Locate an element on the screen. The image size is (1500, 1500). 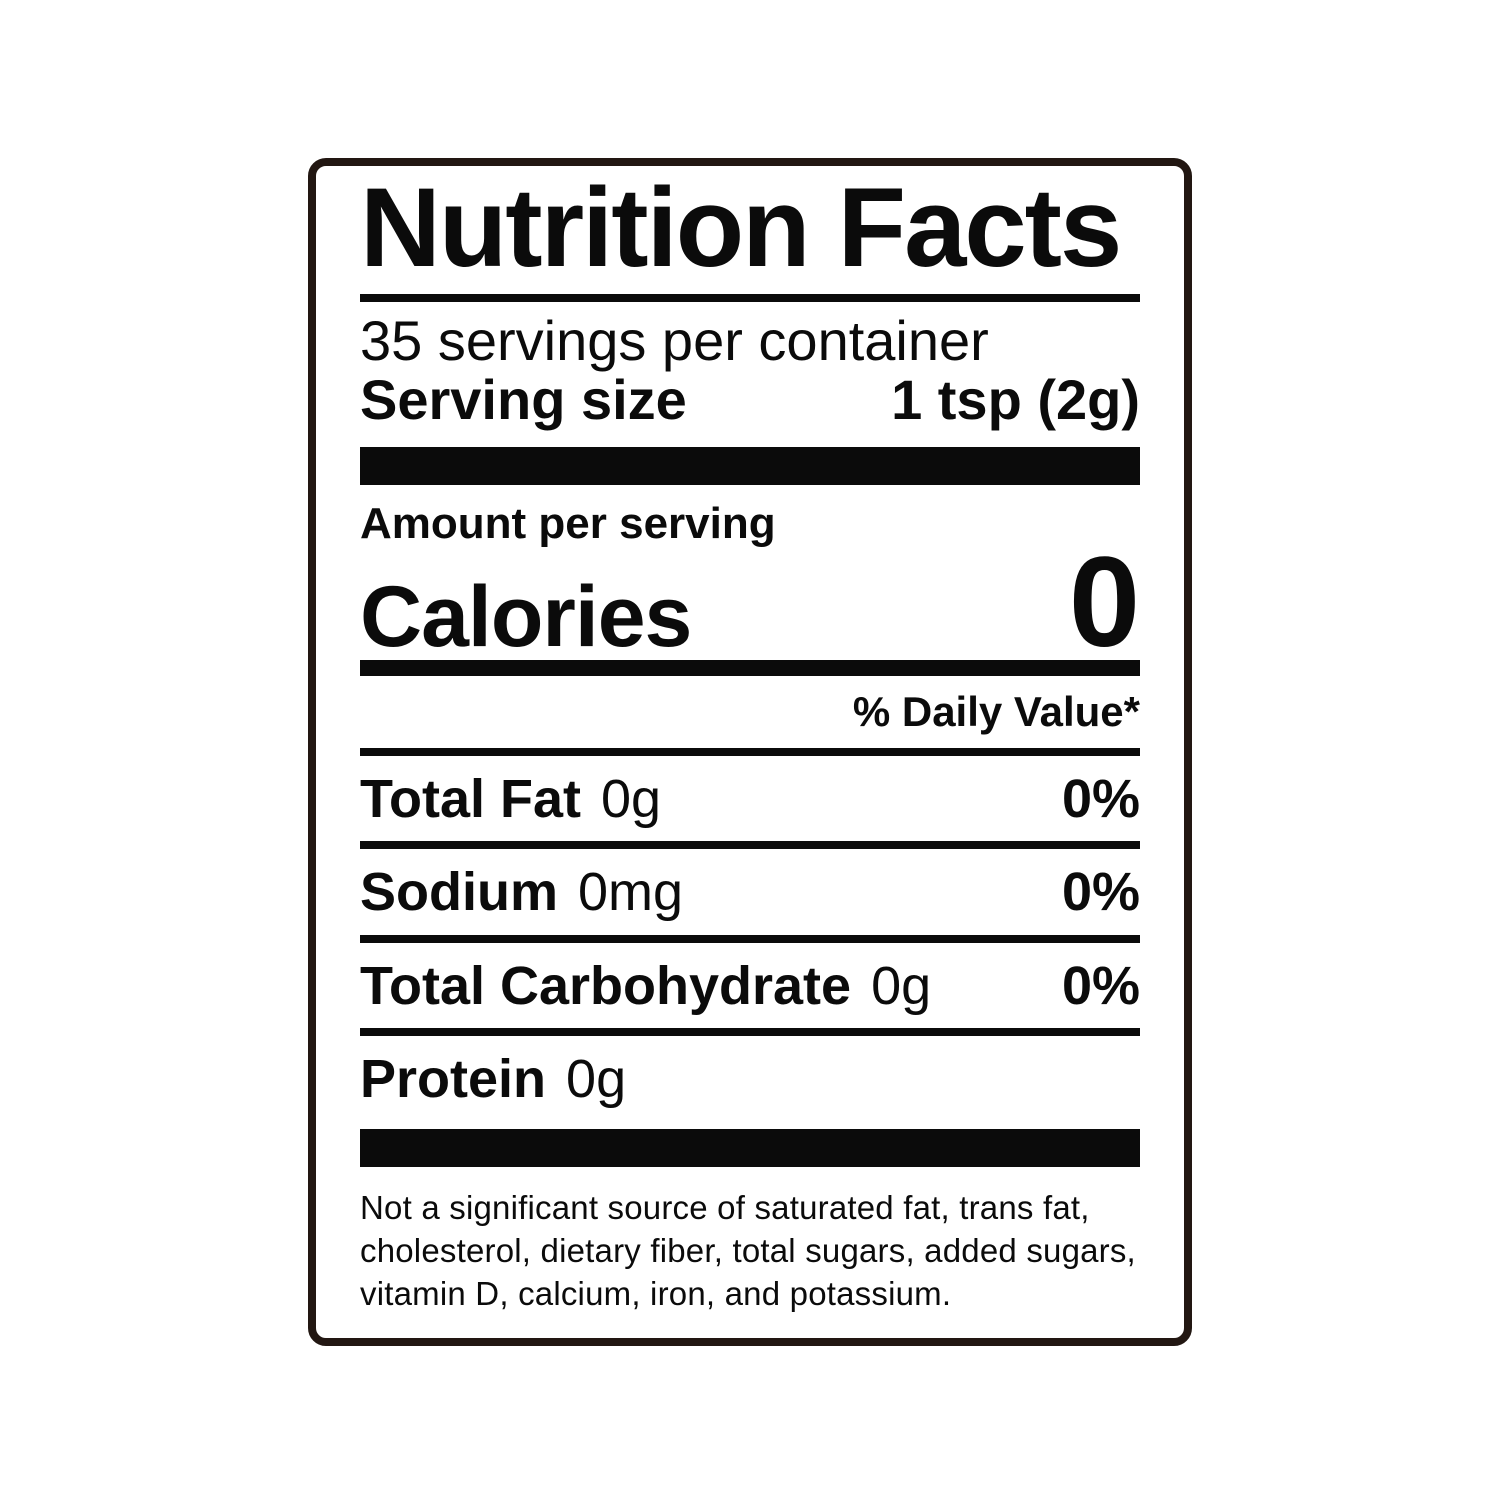
serving-size-value: 1 tsp (2g) is located at coordinates (1015, 399).